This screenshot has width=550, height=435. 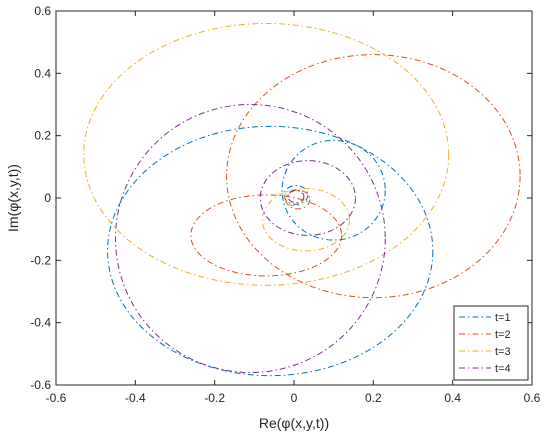 What do you see at coordinates (485, 318) in the screenshot?
I see `legend-item-1: t=1` at bounding box center [485, 318].